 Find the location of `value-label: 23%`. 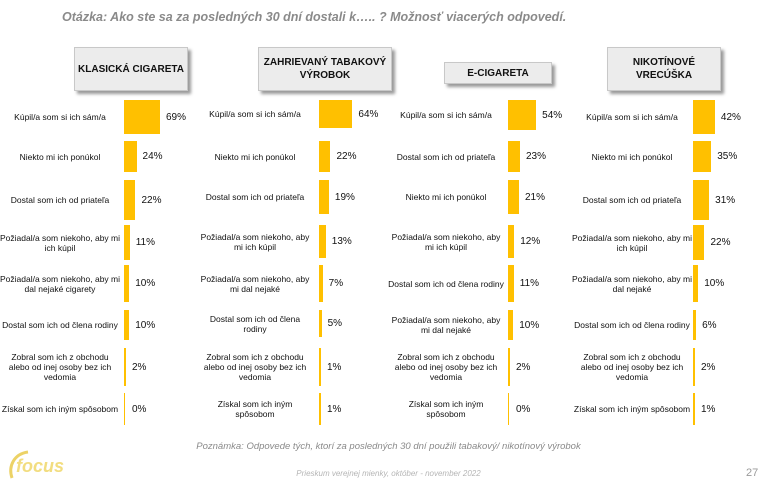

value-label: 23% is located at coordinates (536, 156).